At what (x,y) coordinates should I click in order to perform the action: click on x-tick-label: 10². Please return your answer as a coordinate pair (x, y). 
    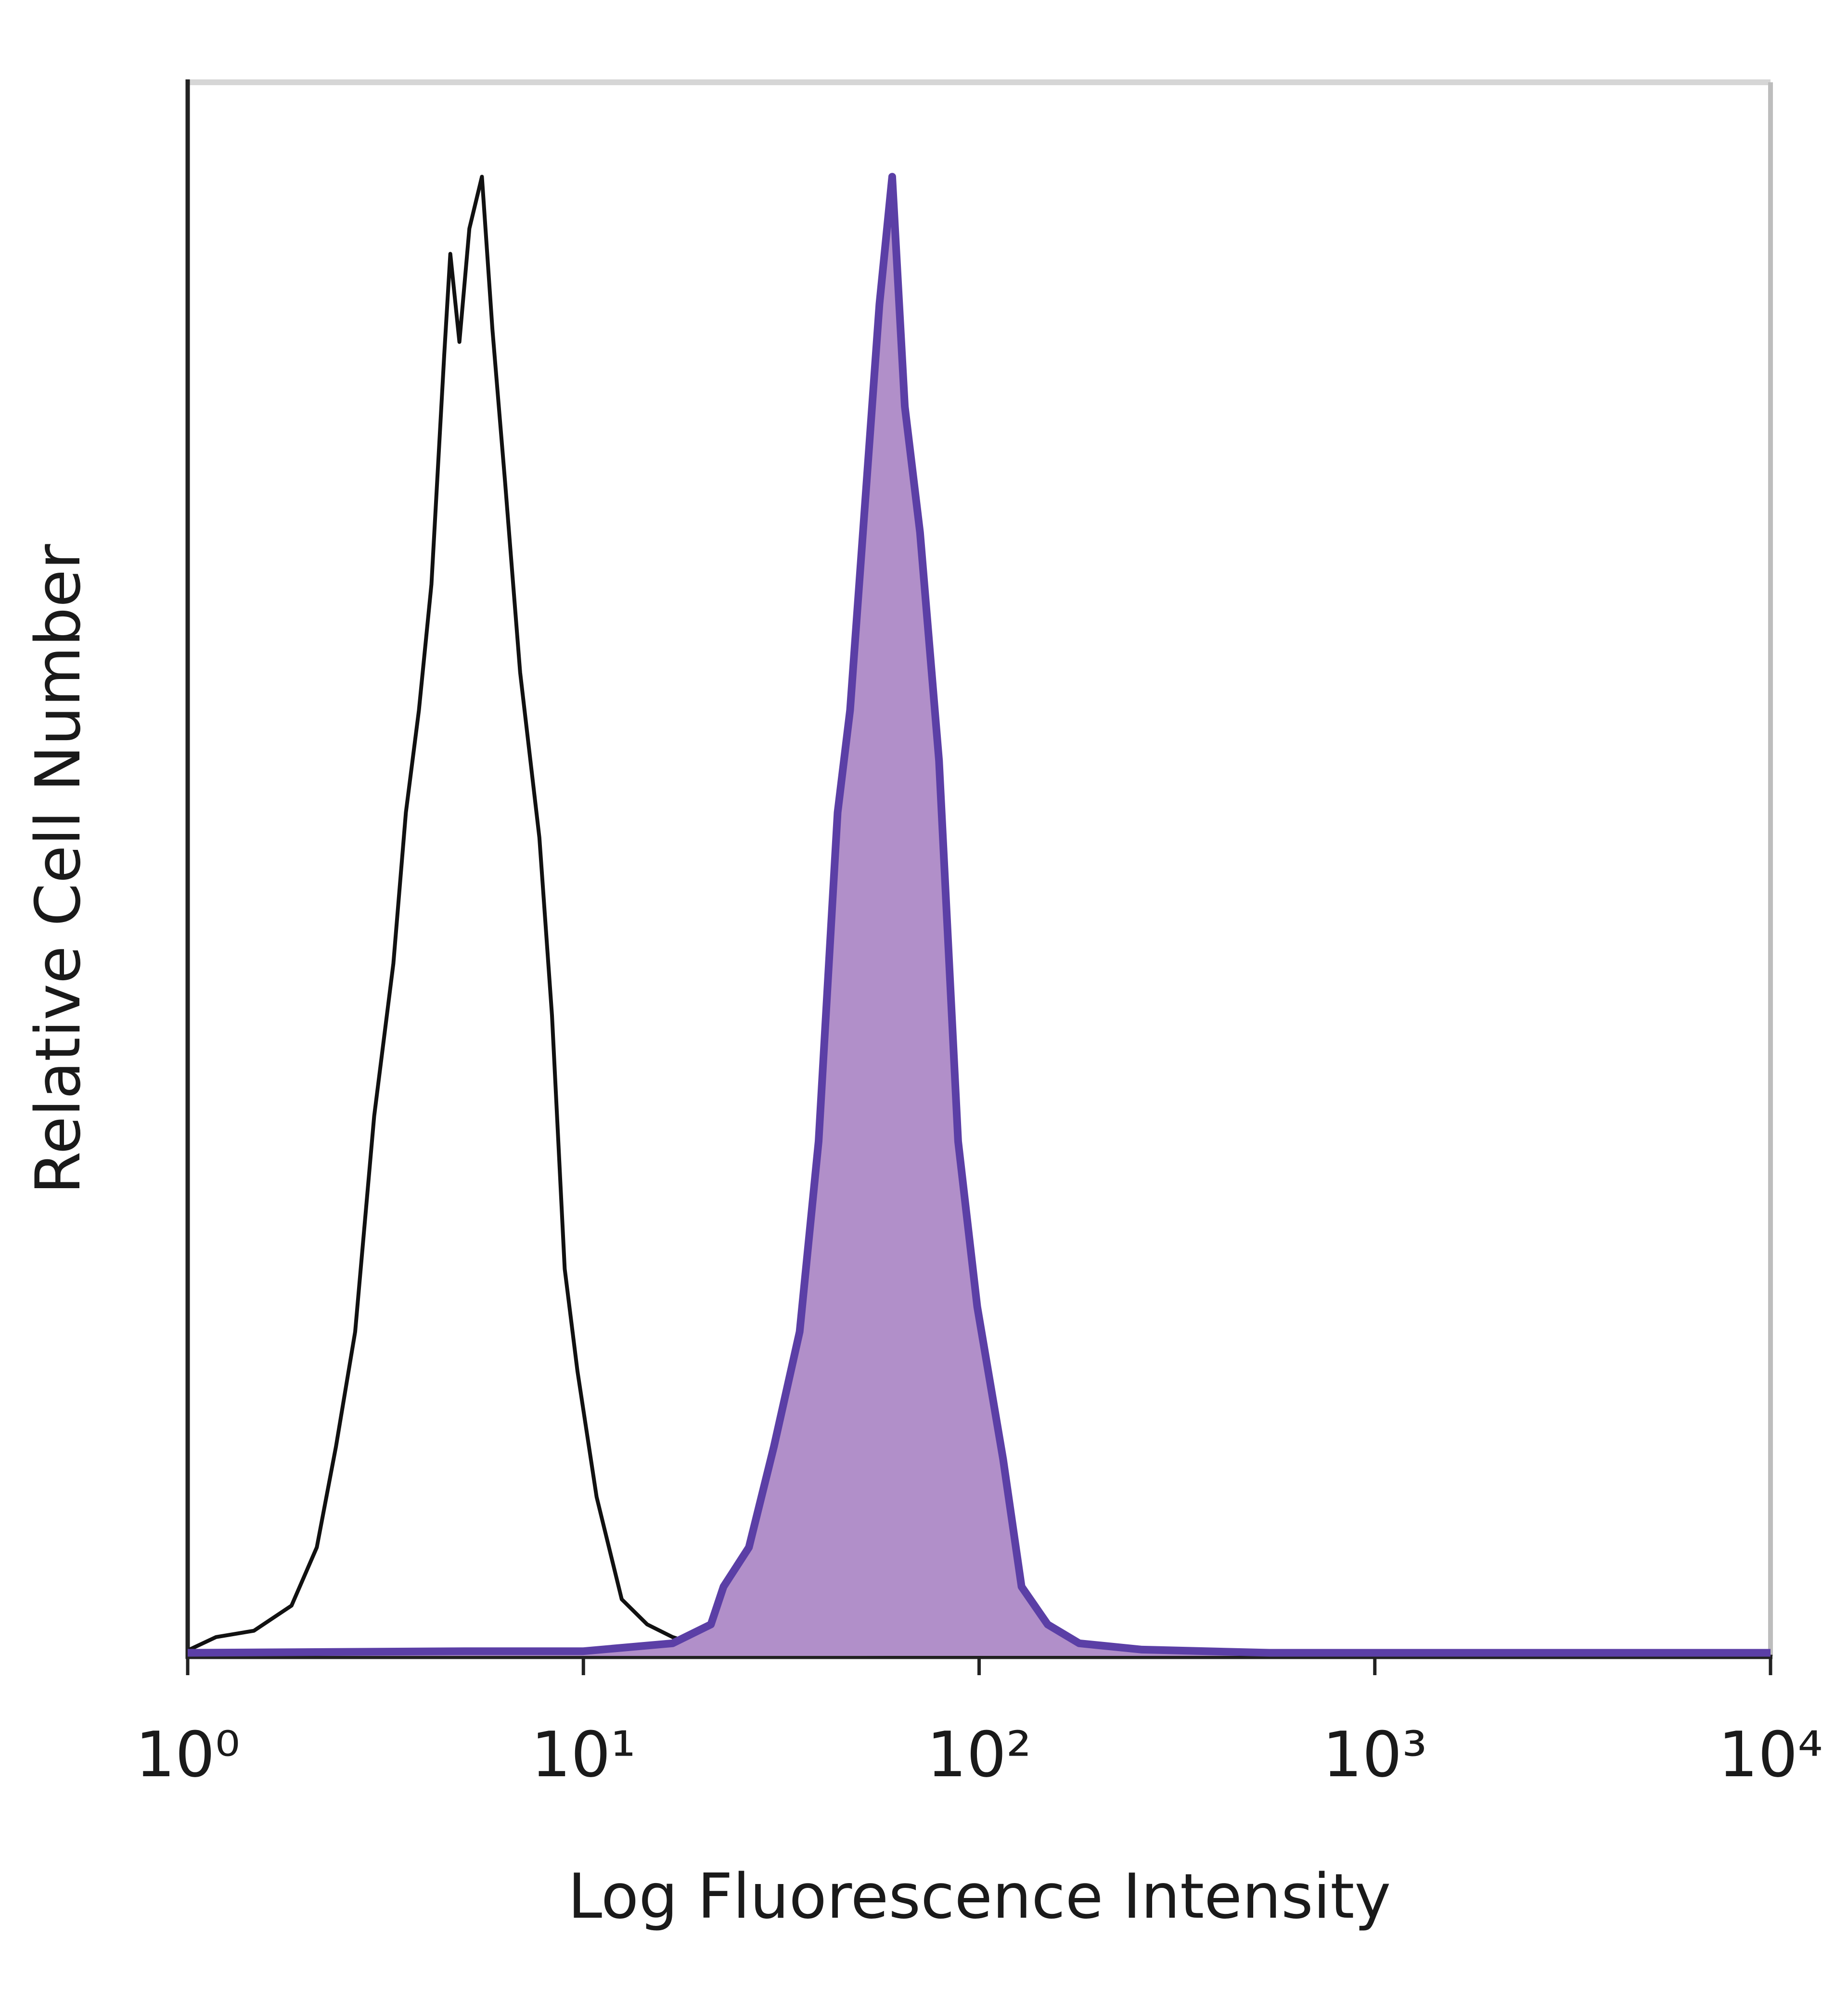
    Looking at the image, I should click on (979, 1754).